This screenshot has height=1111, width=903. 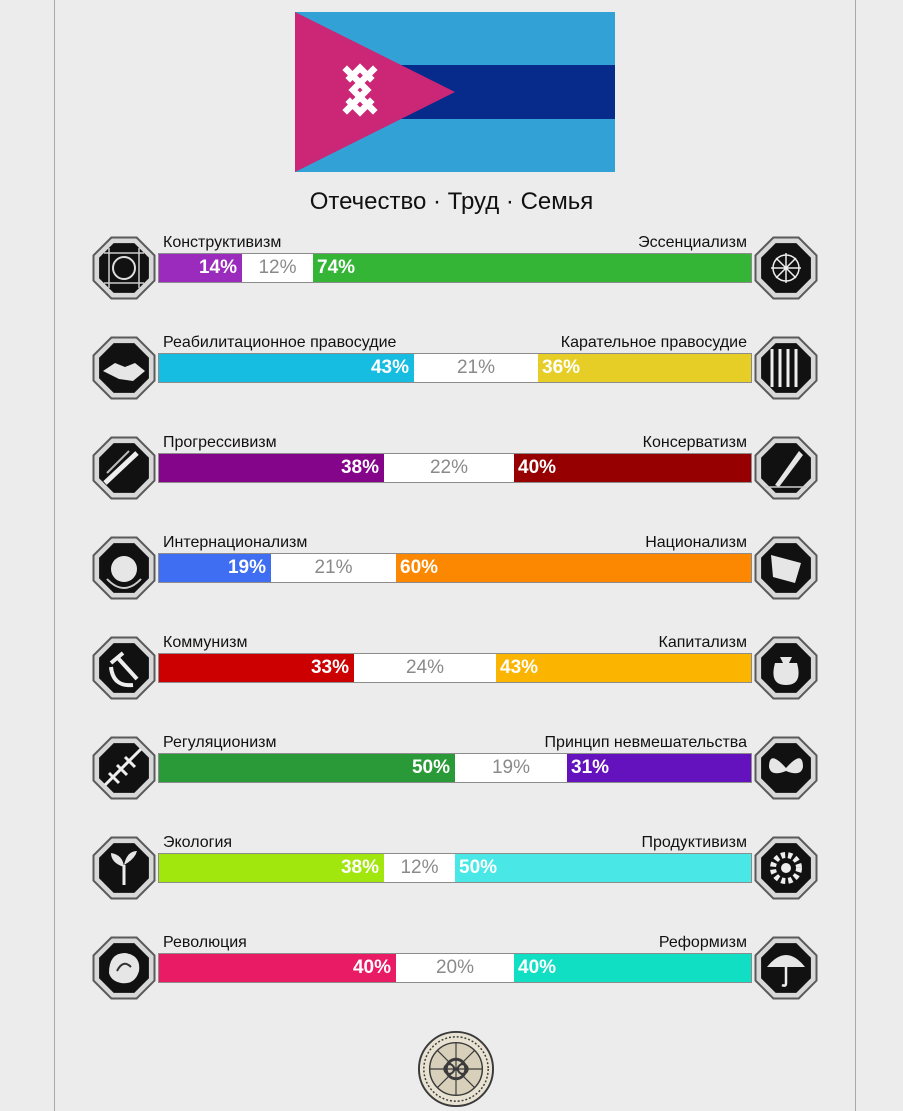 I want to click on axis-bar: 43% 21% 36%, so click(x=455, y=368).